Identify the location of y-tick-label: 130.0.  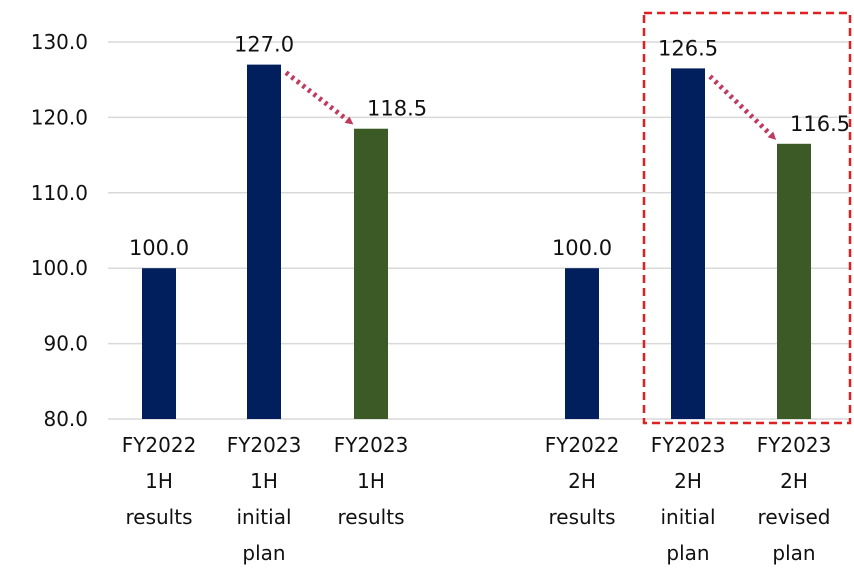
(59, 42).